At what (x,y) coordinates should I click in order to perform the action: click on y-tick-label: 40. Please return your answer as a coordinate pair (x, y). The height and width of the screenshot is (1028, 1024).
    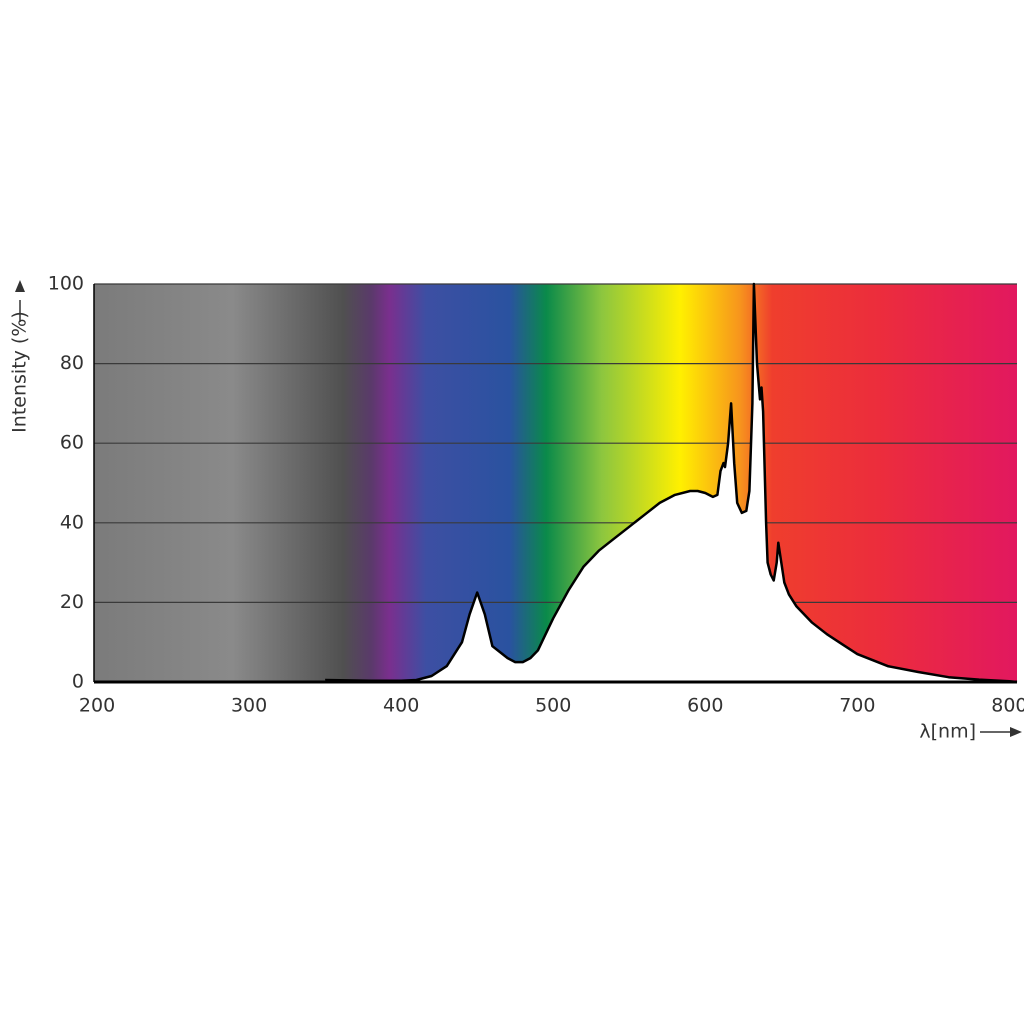
    Looking at the image, I should click on (72, 522).